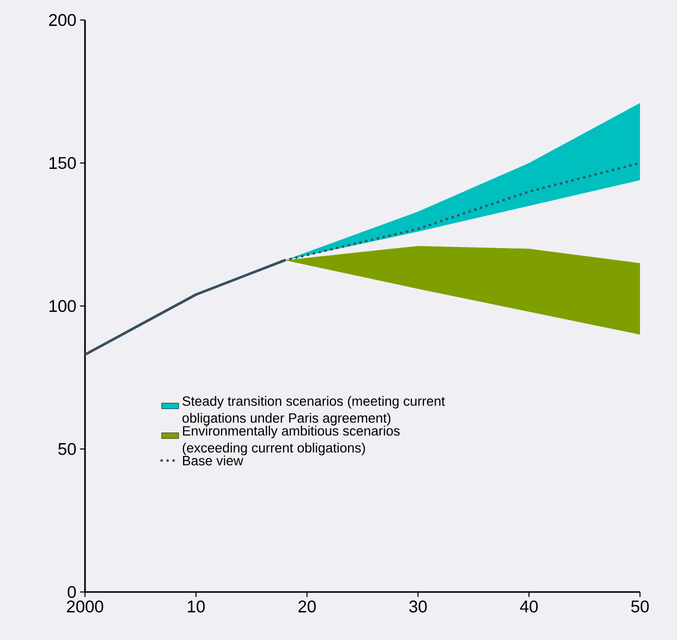 This screenshot has height=640, width=677. I want to click on y-tick-label: 200, so click(62, 20).